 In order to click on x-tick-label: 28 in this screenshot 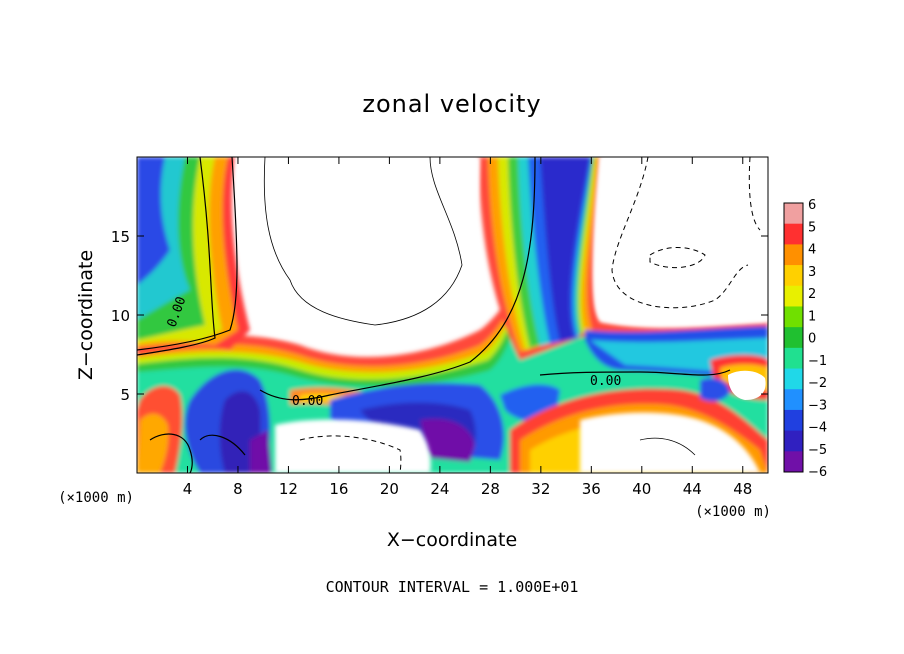, I will do `click(490, 489)`.